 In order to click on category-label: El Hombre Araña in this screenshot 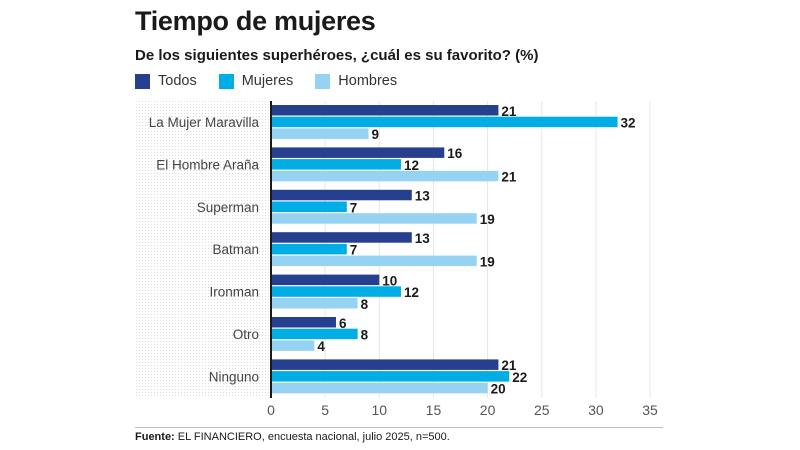, I will do `click(207, 164)`.